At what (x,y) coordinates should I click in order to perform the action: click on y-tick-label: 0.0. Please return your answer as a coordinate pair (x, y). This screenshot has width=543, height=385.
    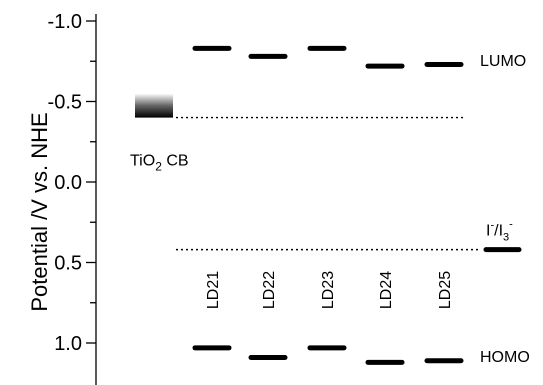
    Looking at the image, I should click on (68, 183).